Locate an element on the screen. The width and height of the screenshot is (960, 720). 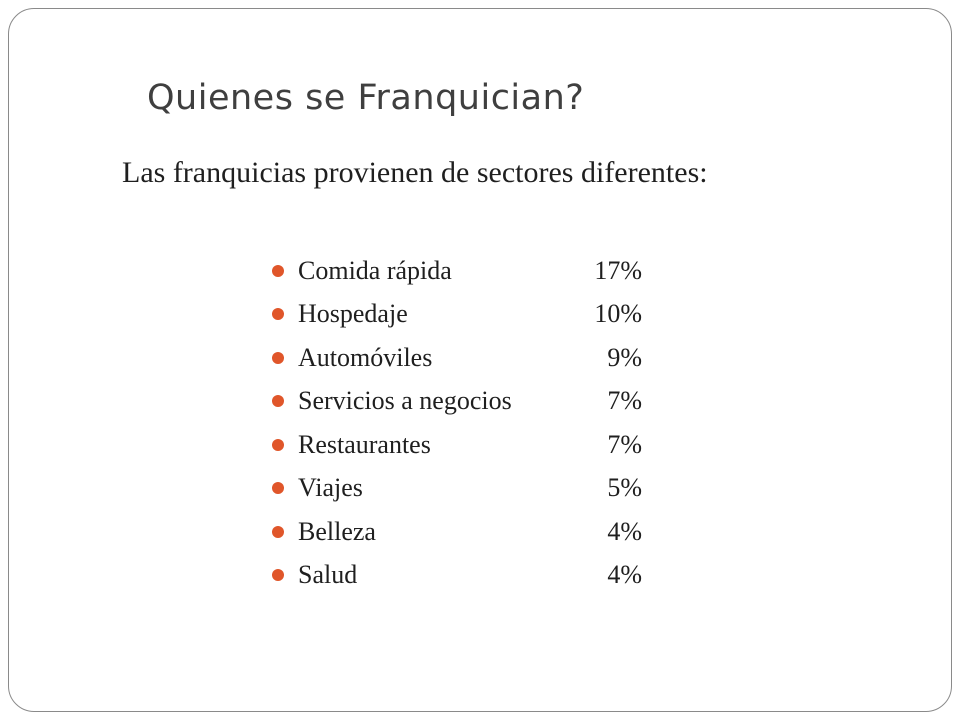
item-value: 5% is located at coordinates (624, 488).